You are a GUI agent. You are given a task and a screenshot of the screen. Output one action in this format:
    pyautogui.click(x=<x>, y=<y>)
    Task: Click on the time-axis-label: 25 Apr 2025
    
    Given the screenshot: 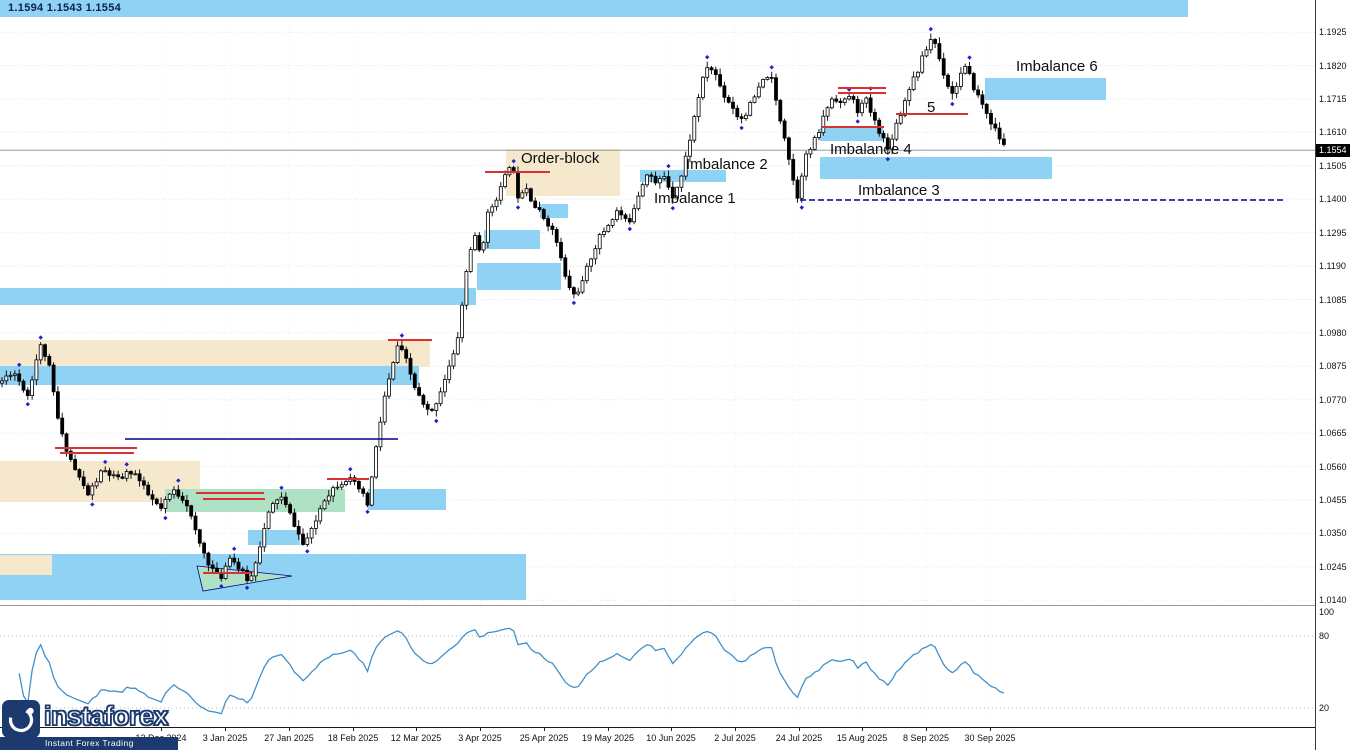 What is the action you would take?
    pyautogui.click(x=544, y=738)
    